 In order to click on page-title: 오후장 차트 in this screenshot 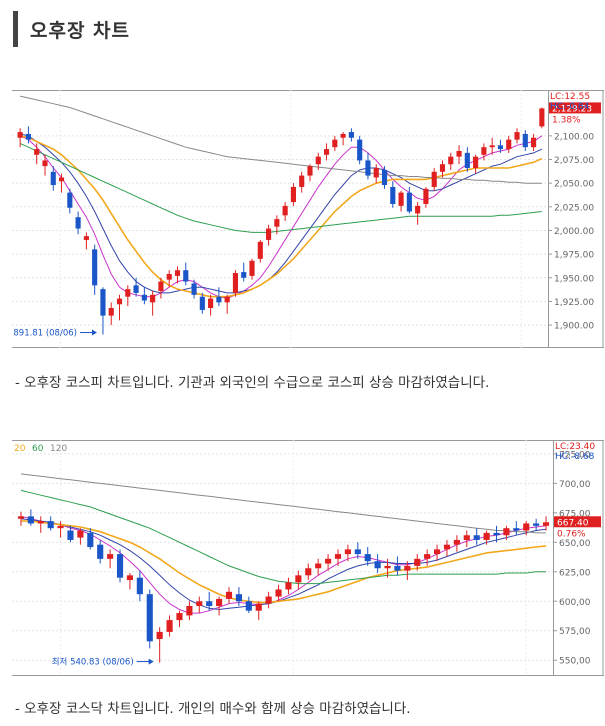, I will do `click(80, 30)`.